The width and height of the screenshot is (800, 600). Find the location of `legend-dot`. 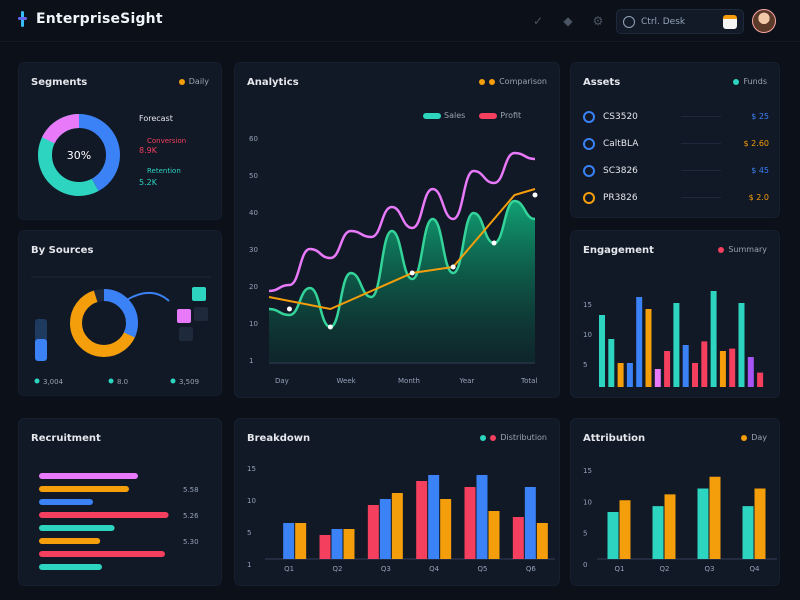

legend-dot is located at coordinates (181, 81).